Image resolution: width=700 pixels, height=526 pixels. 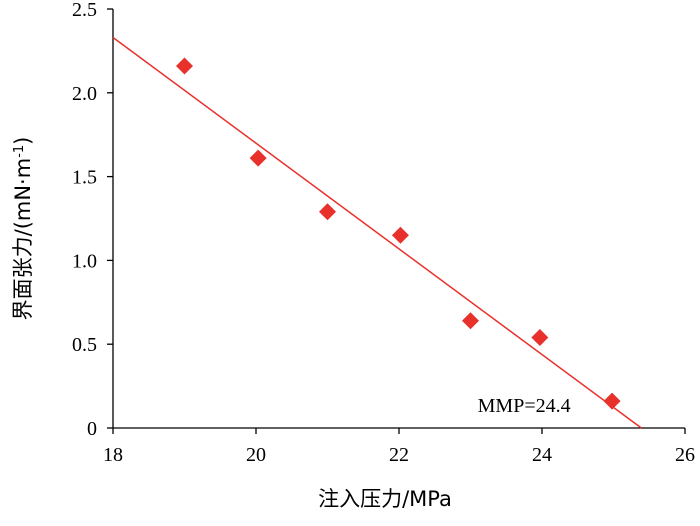 I want to click on y-axis-title-main: 界面张力/(mN·m, so click(x=23, y=239).